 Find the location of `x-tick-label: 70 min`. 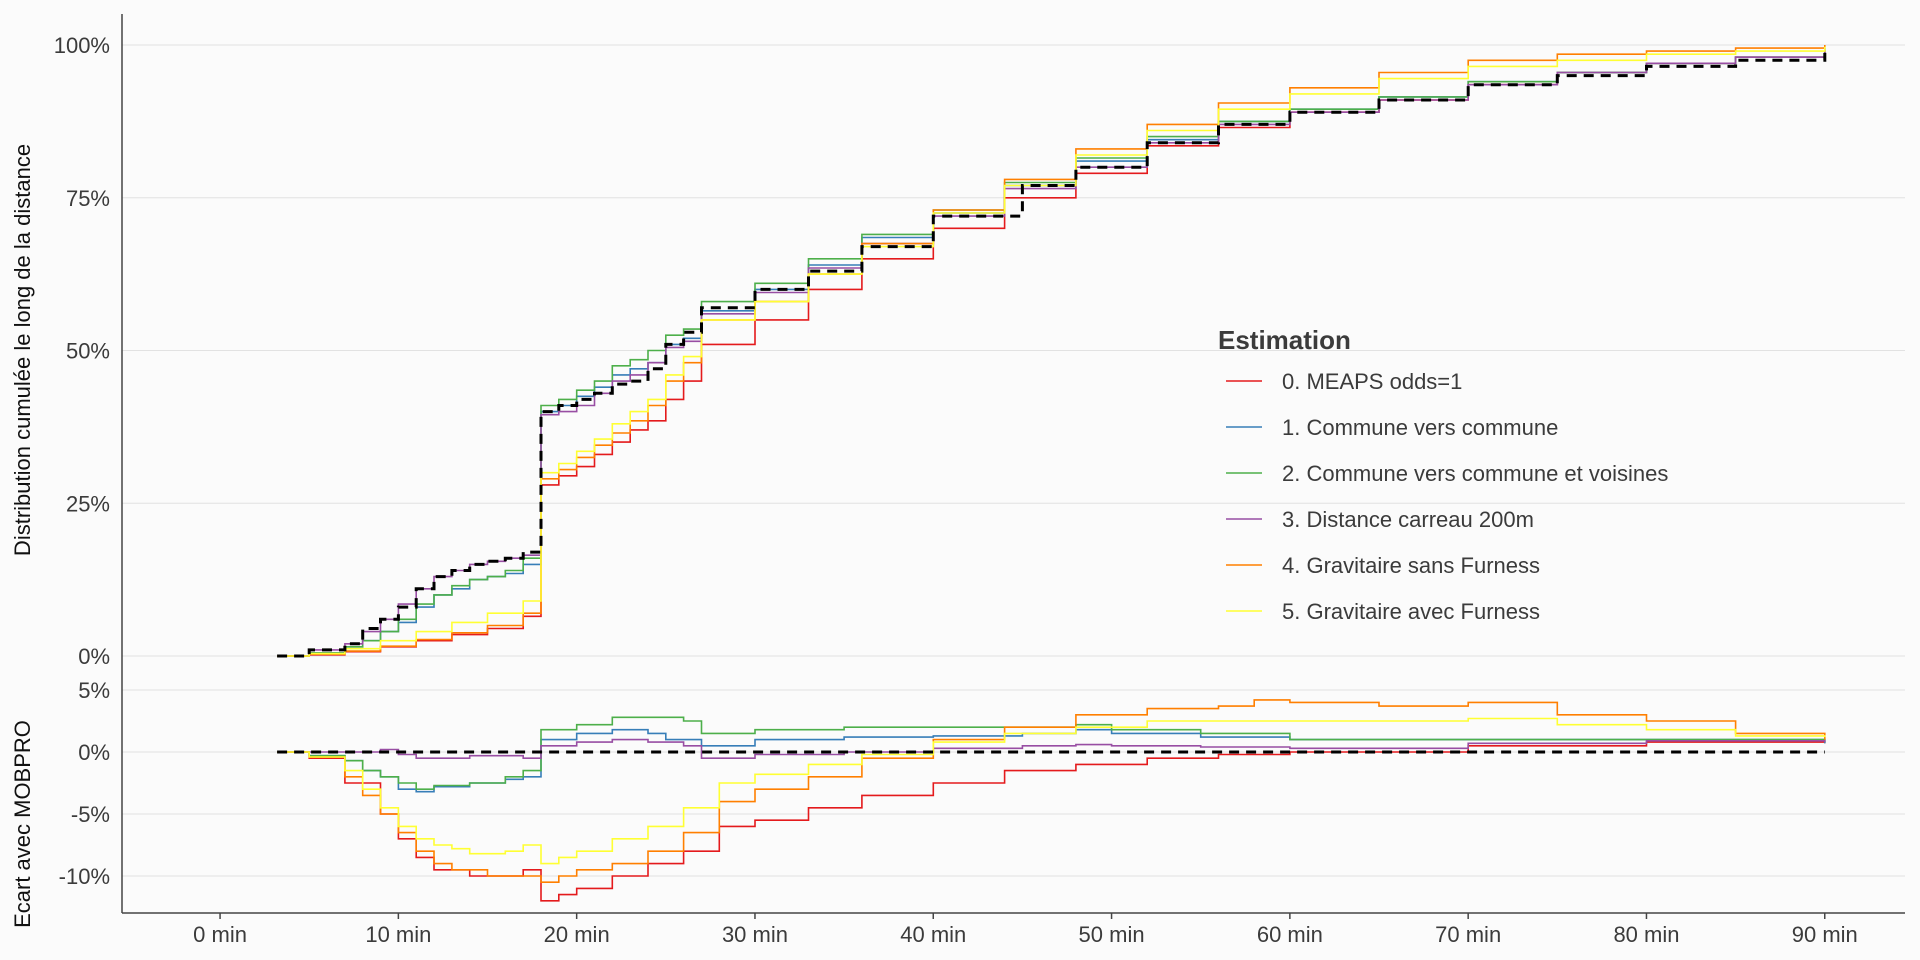

x-tick-label: 70 min is located at coordinates (1468, 934).